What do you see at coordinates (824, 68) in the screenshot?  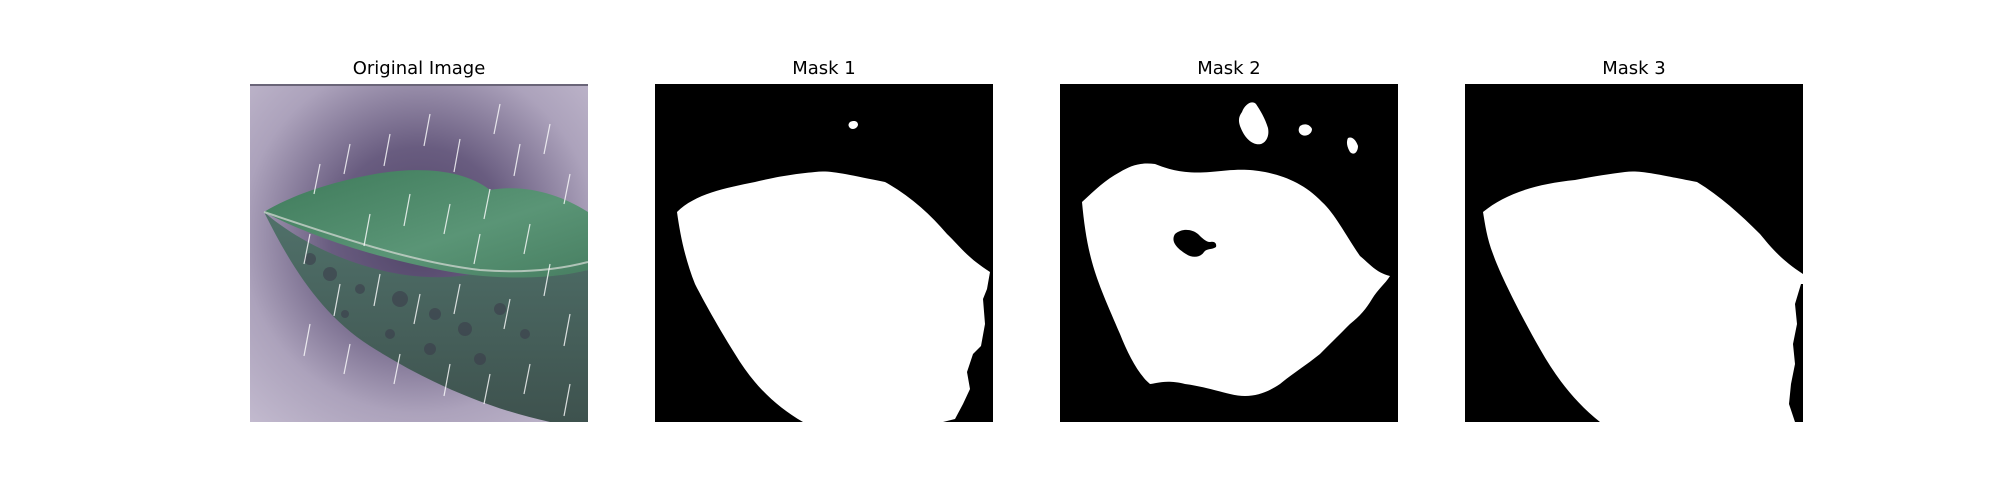 I see `panel-title-mask-1: Mask 1` at bounding box center [824, 68].